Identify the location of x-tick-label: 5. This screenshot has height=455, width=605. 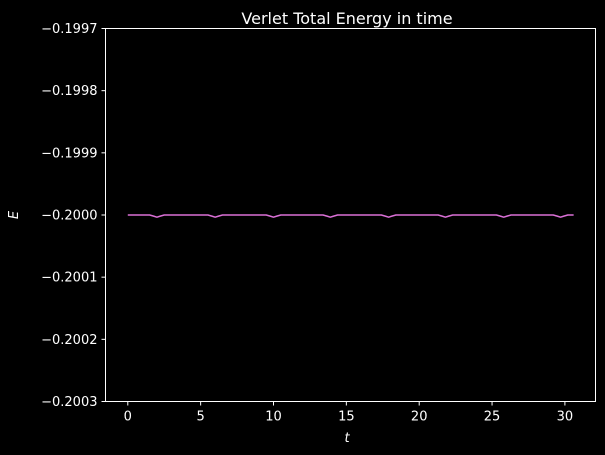
(201, 417).